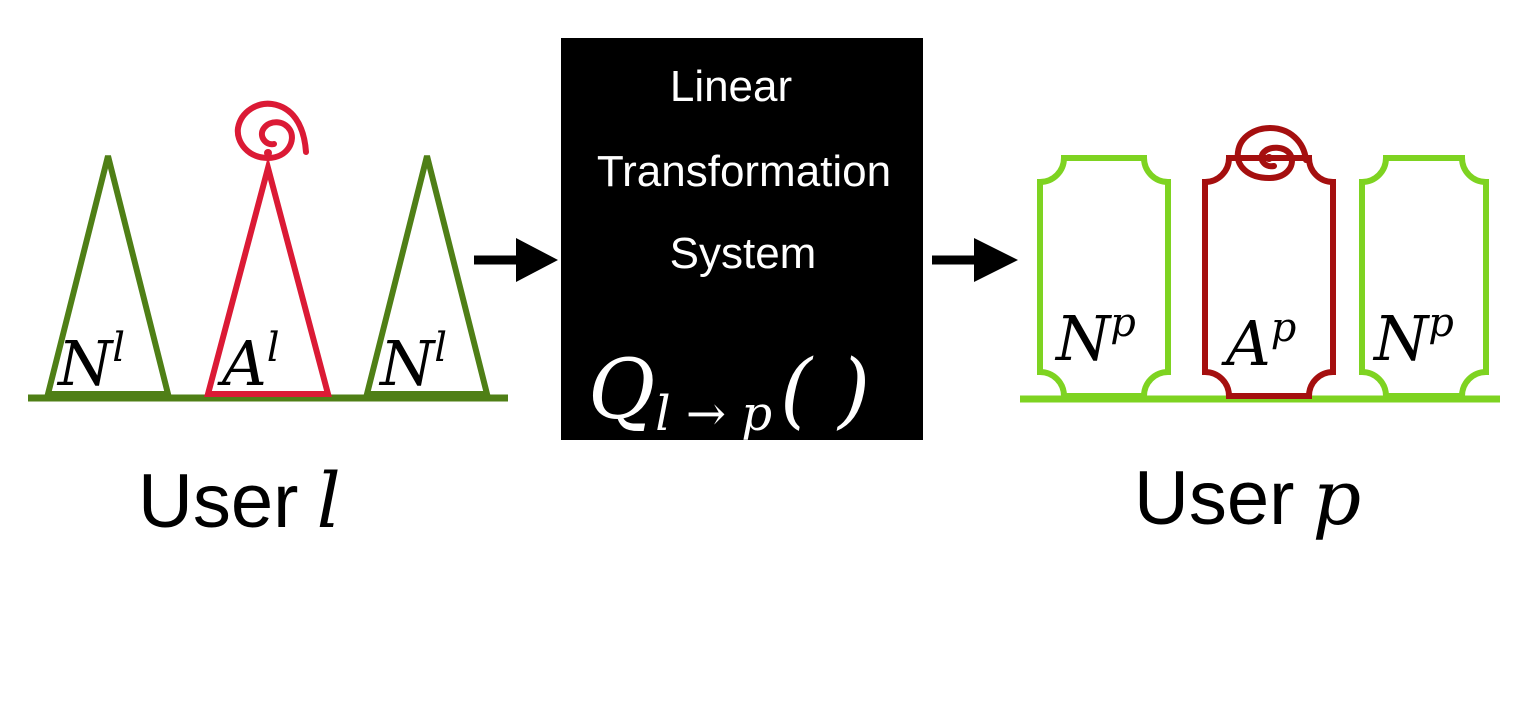 The height and width of the screenshot is (703, 1536). I want to click on right-spiral-center, so click(1269, 158).